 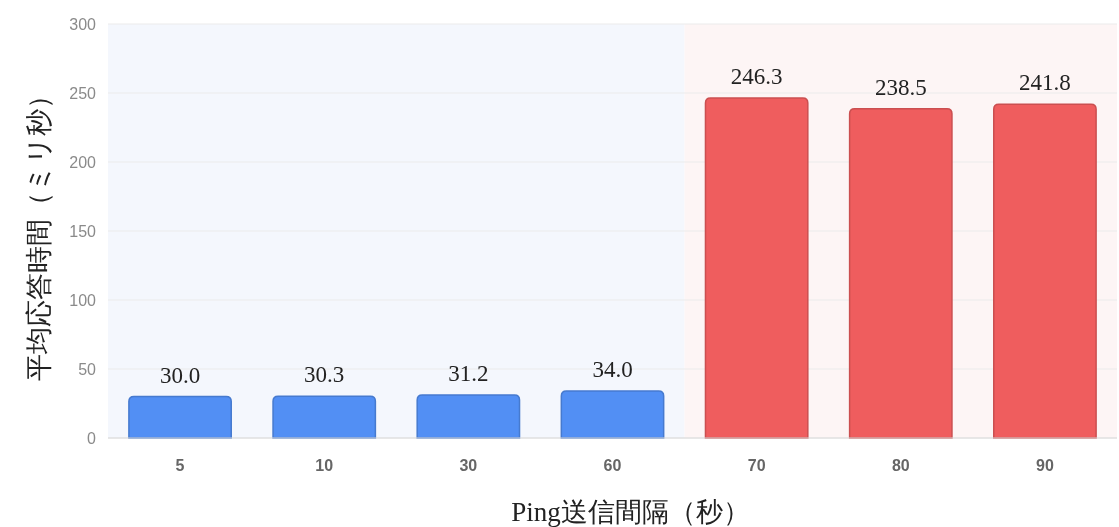 I want to click on y-tick-label: 100, so click(x=82, y=300).